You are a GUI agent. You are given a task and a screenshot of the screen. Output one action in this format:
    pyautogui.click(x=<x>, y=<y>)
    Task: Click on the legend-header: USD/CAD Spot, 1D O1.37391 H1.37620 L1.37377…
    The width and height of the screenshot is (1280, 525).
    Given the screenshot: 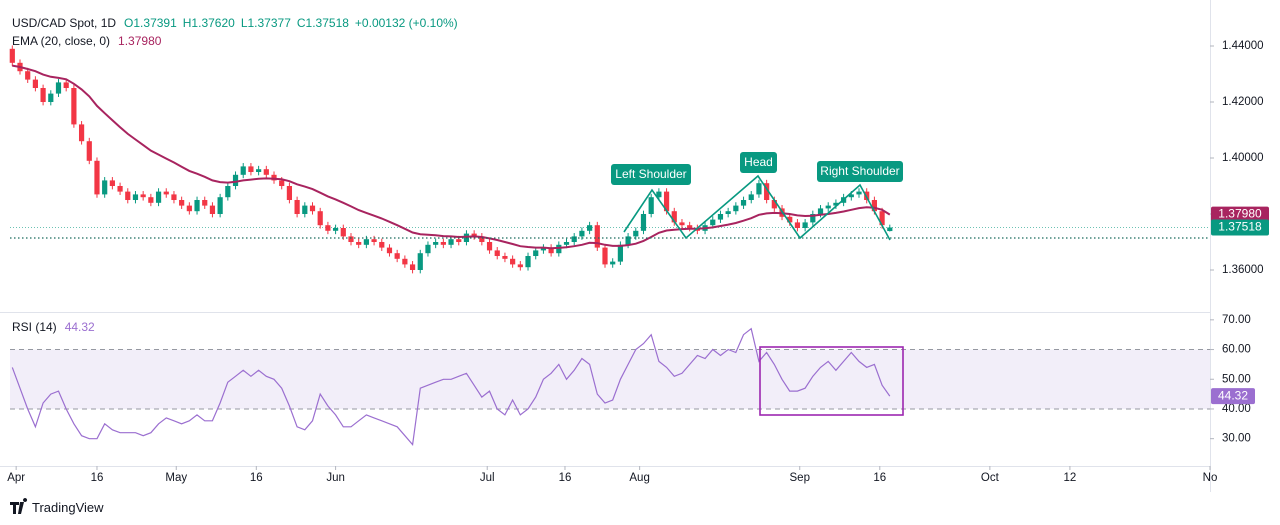 What is the action you would take?
    pyautogui.click(x=235, y=23)
    